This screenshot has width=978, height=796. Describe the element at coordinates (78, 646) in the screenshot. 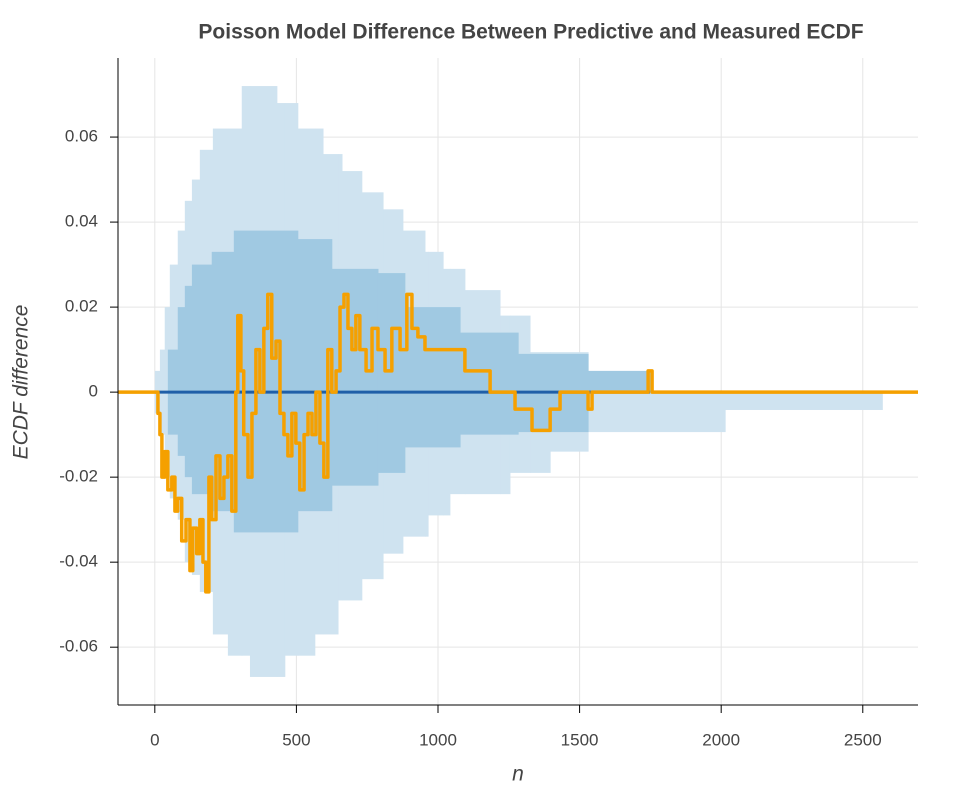

I see `y-tick-label: -0.06` at that location.